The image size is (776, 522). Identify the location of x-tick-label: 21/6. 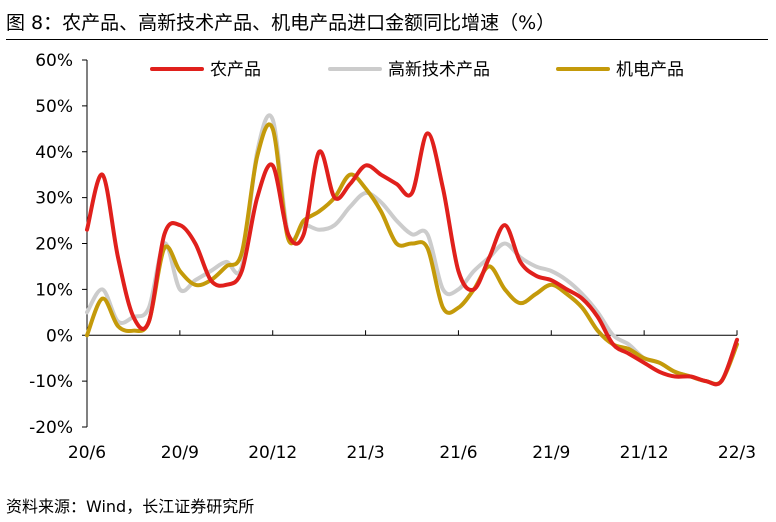
(458, 453).